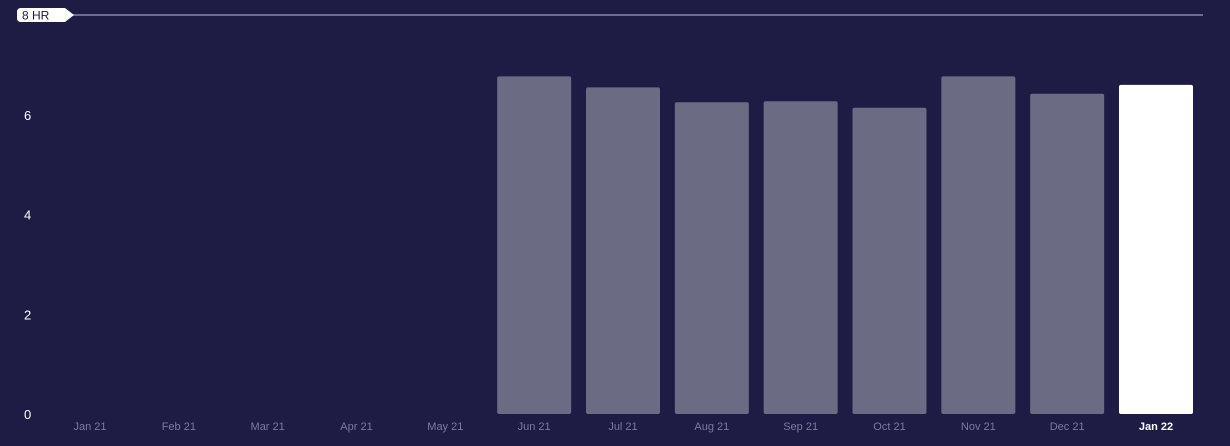  I want to click on reference-badge-label: 8 HR, so click(36, 16).